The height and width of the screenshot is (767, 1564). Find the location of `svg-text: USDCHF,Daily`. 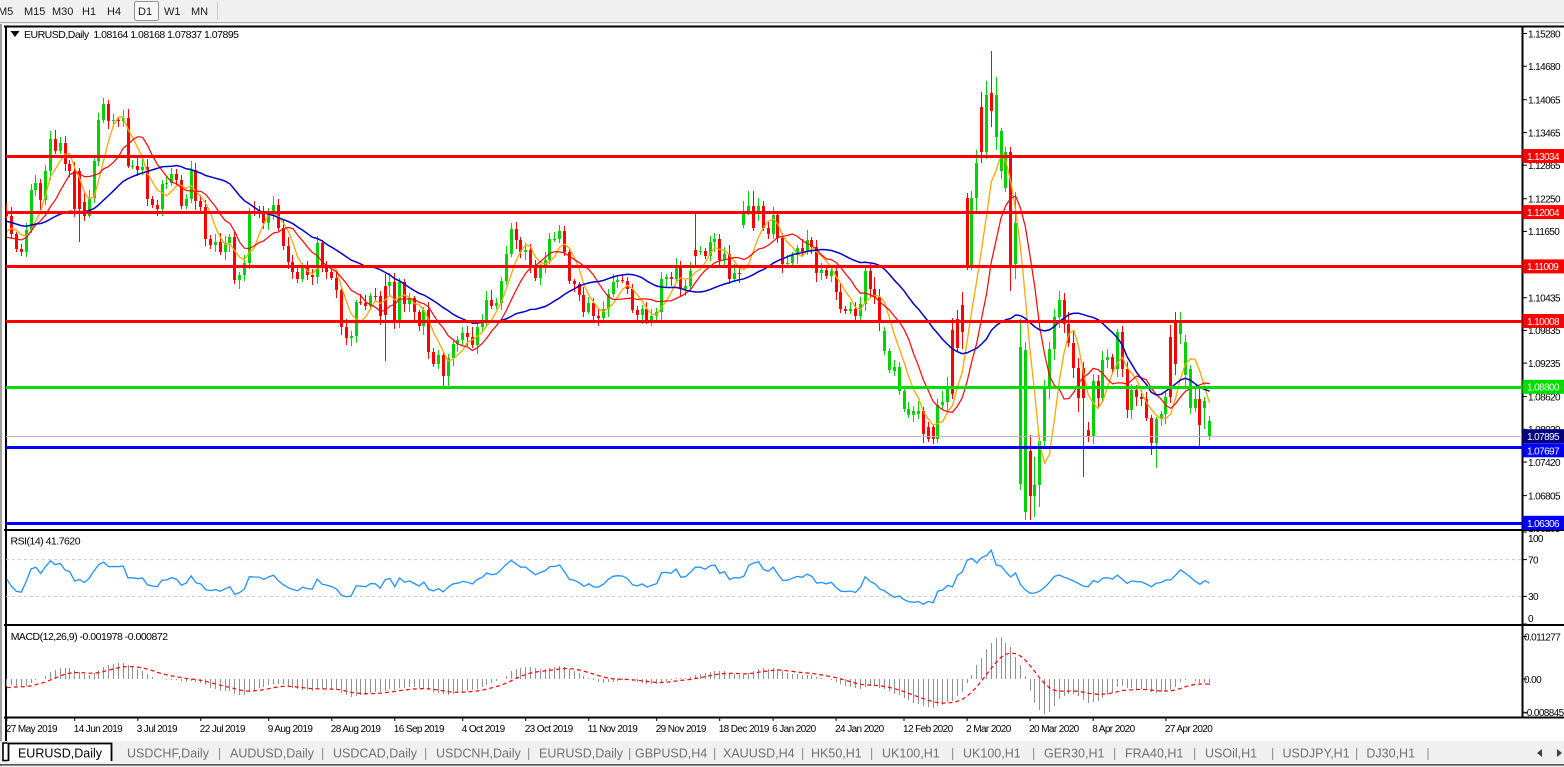

svg-text: USDCHF,Daily is located at coordinates (168, 754).